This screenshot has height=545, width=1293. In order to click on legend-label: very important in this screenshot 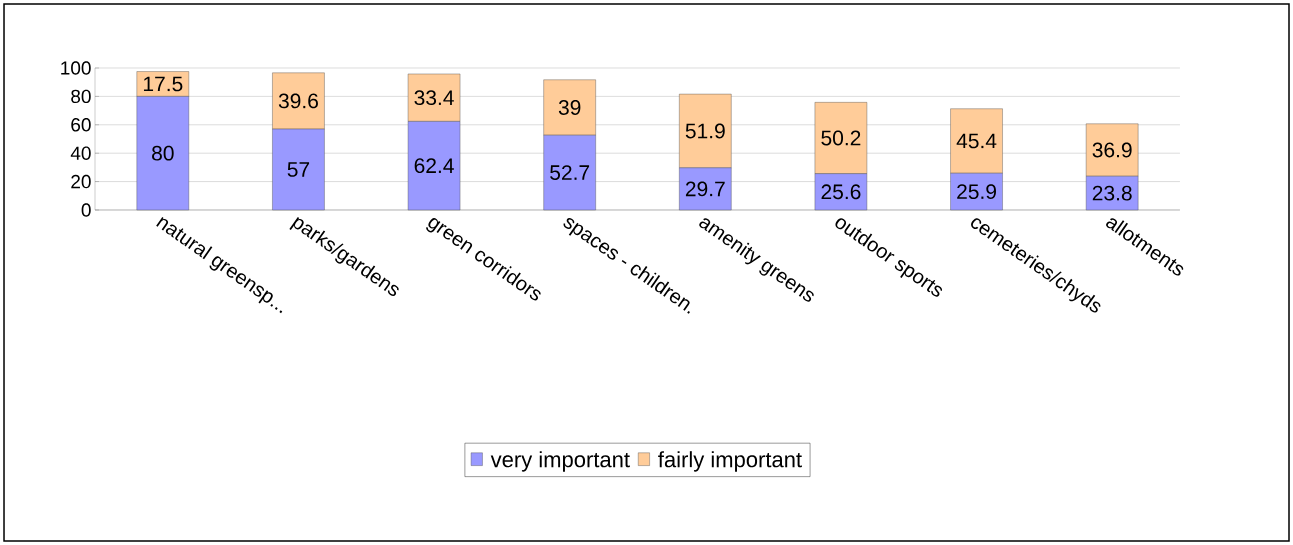, I will do `click(560, 461)`.